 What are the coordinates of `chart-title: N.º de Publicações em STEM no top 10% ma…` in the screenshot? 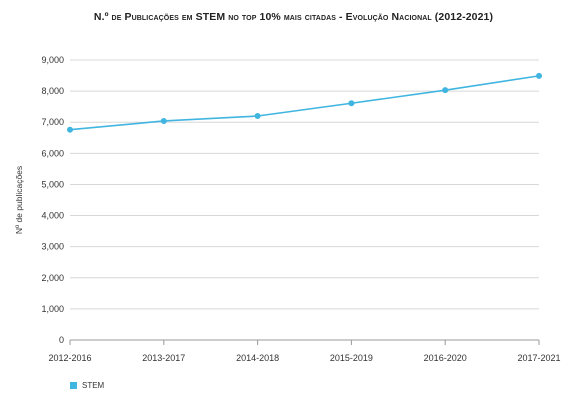 It's located at (293, 17).